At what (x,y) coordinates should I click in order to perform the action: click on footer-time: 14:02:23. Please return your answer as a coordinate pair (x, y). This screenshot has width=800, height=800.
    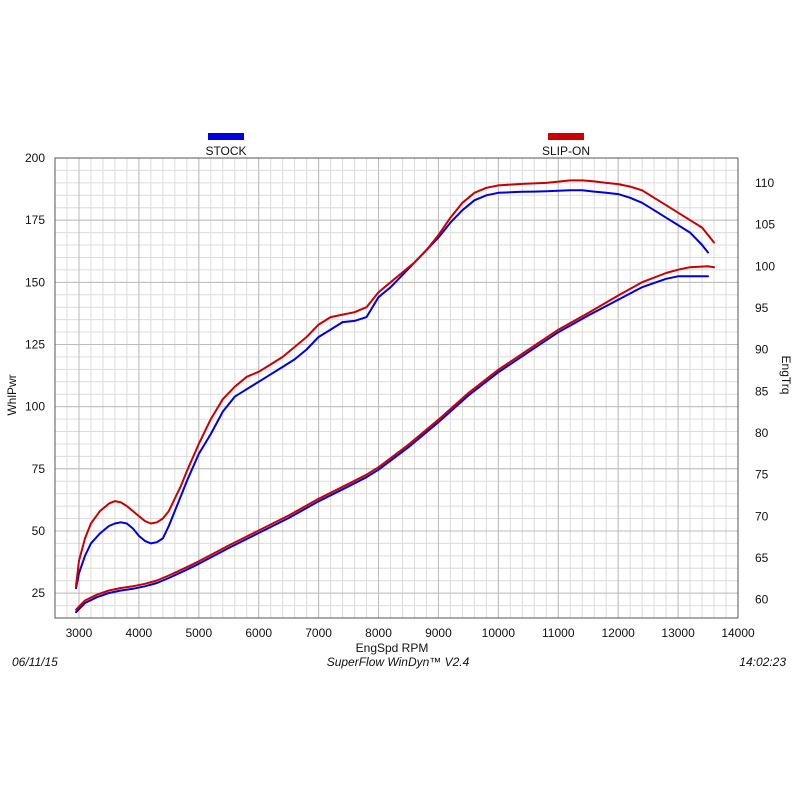
    Looking at the image, I should click on (762, 662).